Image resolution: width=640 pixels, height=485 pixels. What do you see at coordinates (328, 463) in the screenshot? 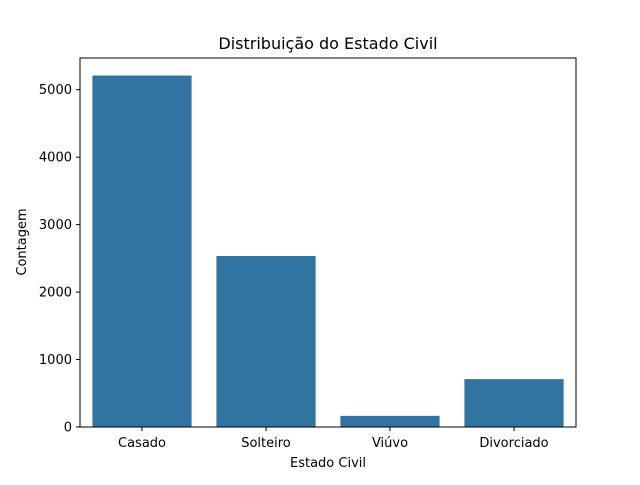
I see `x-axis-title: Estado Civil` at bounding box center [328, 463].